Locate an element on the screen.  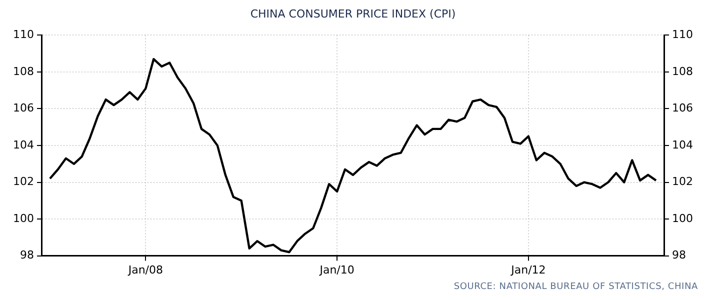
y-tick-label: 106 is located at coordinates (23, 108).